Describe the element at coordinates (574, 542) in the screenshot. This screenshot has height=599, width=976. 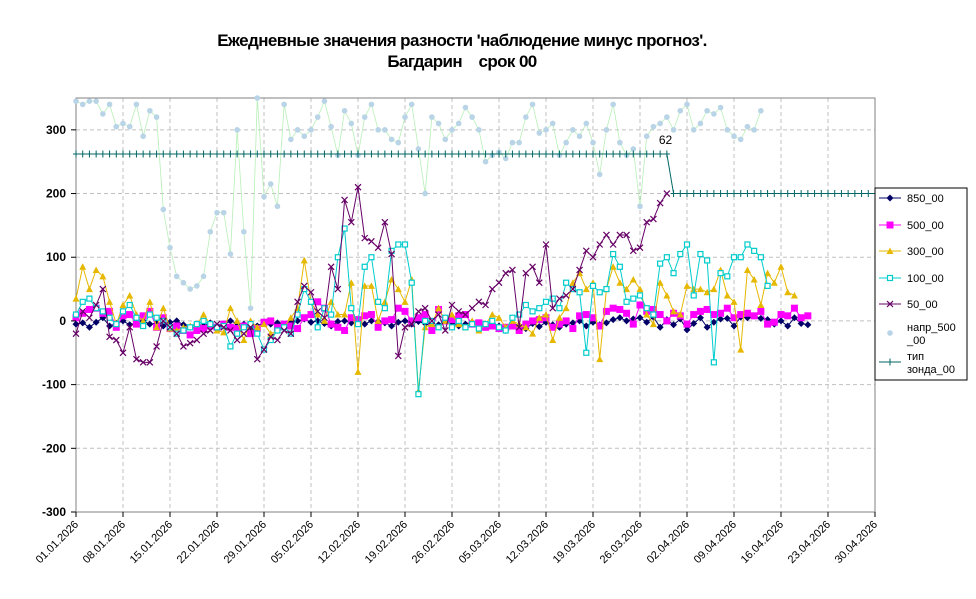
I see `x-tick-label: 19.03.2026` at that location.